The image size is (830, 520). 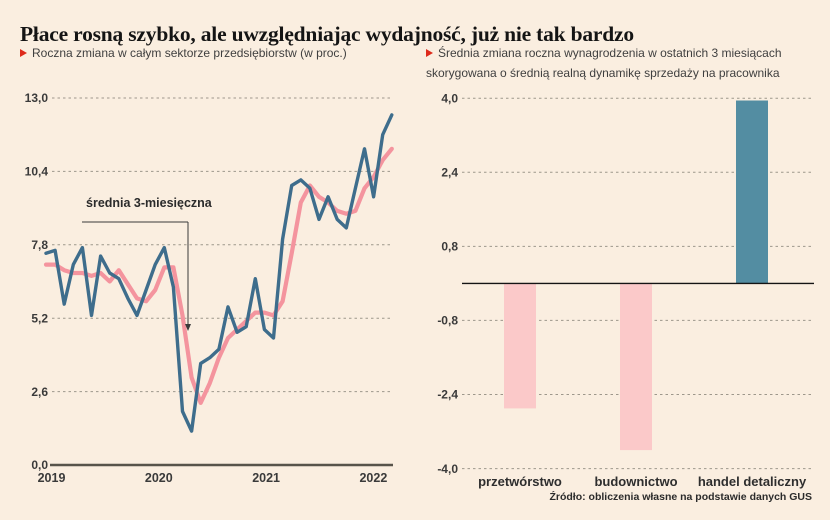 What do you see at coordinates (636, 367) in the screenshot?
I see `bar-budownictwo` at bounding box center [636, 367].